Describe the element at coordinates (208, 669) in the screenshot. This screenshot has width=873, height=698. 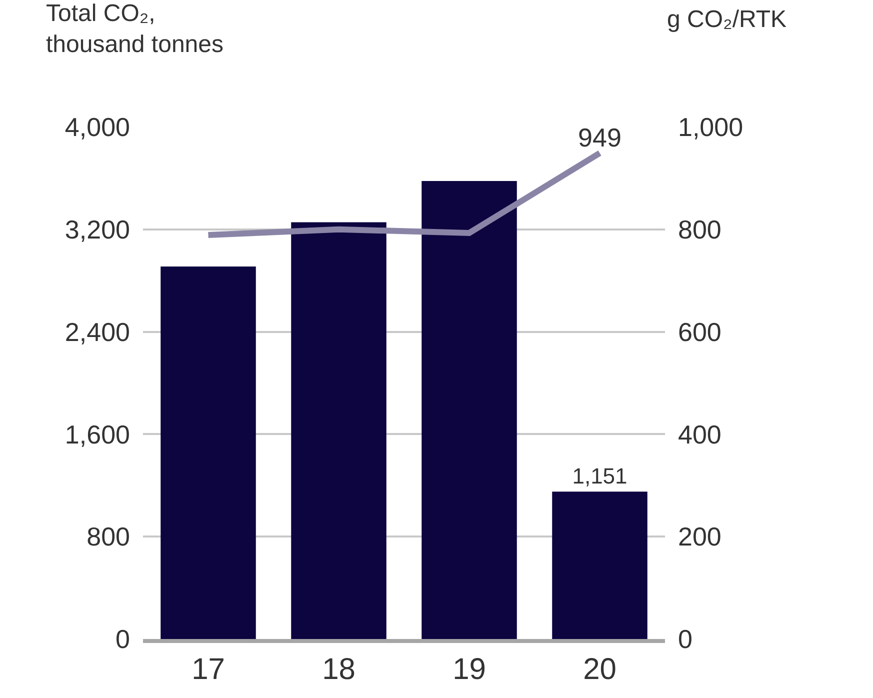
I see `x-tick-label: 17` at that location.